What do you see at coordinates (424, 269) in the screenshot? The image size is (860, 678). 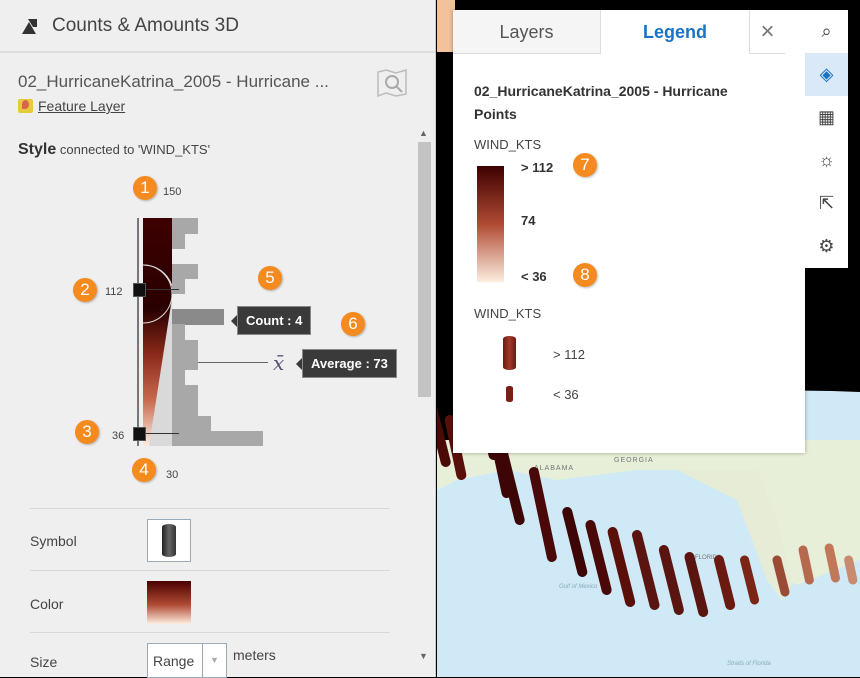 I see `scroll-thumb` at bounding box center [424, 269].